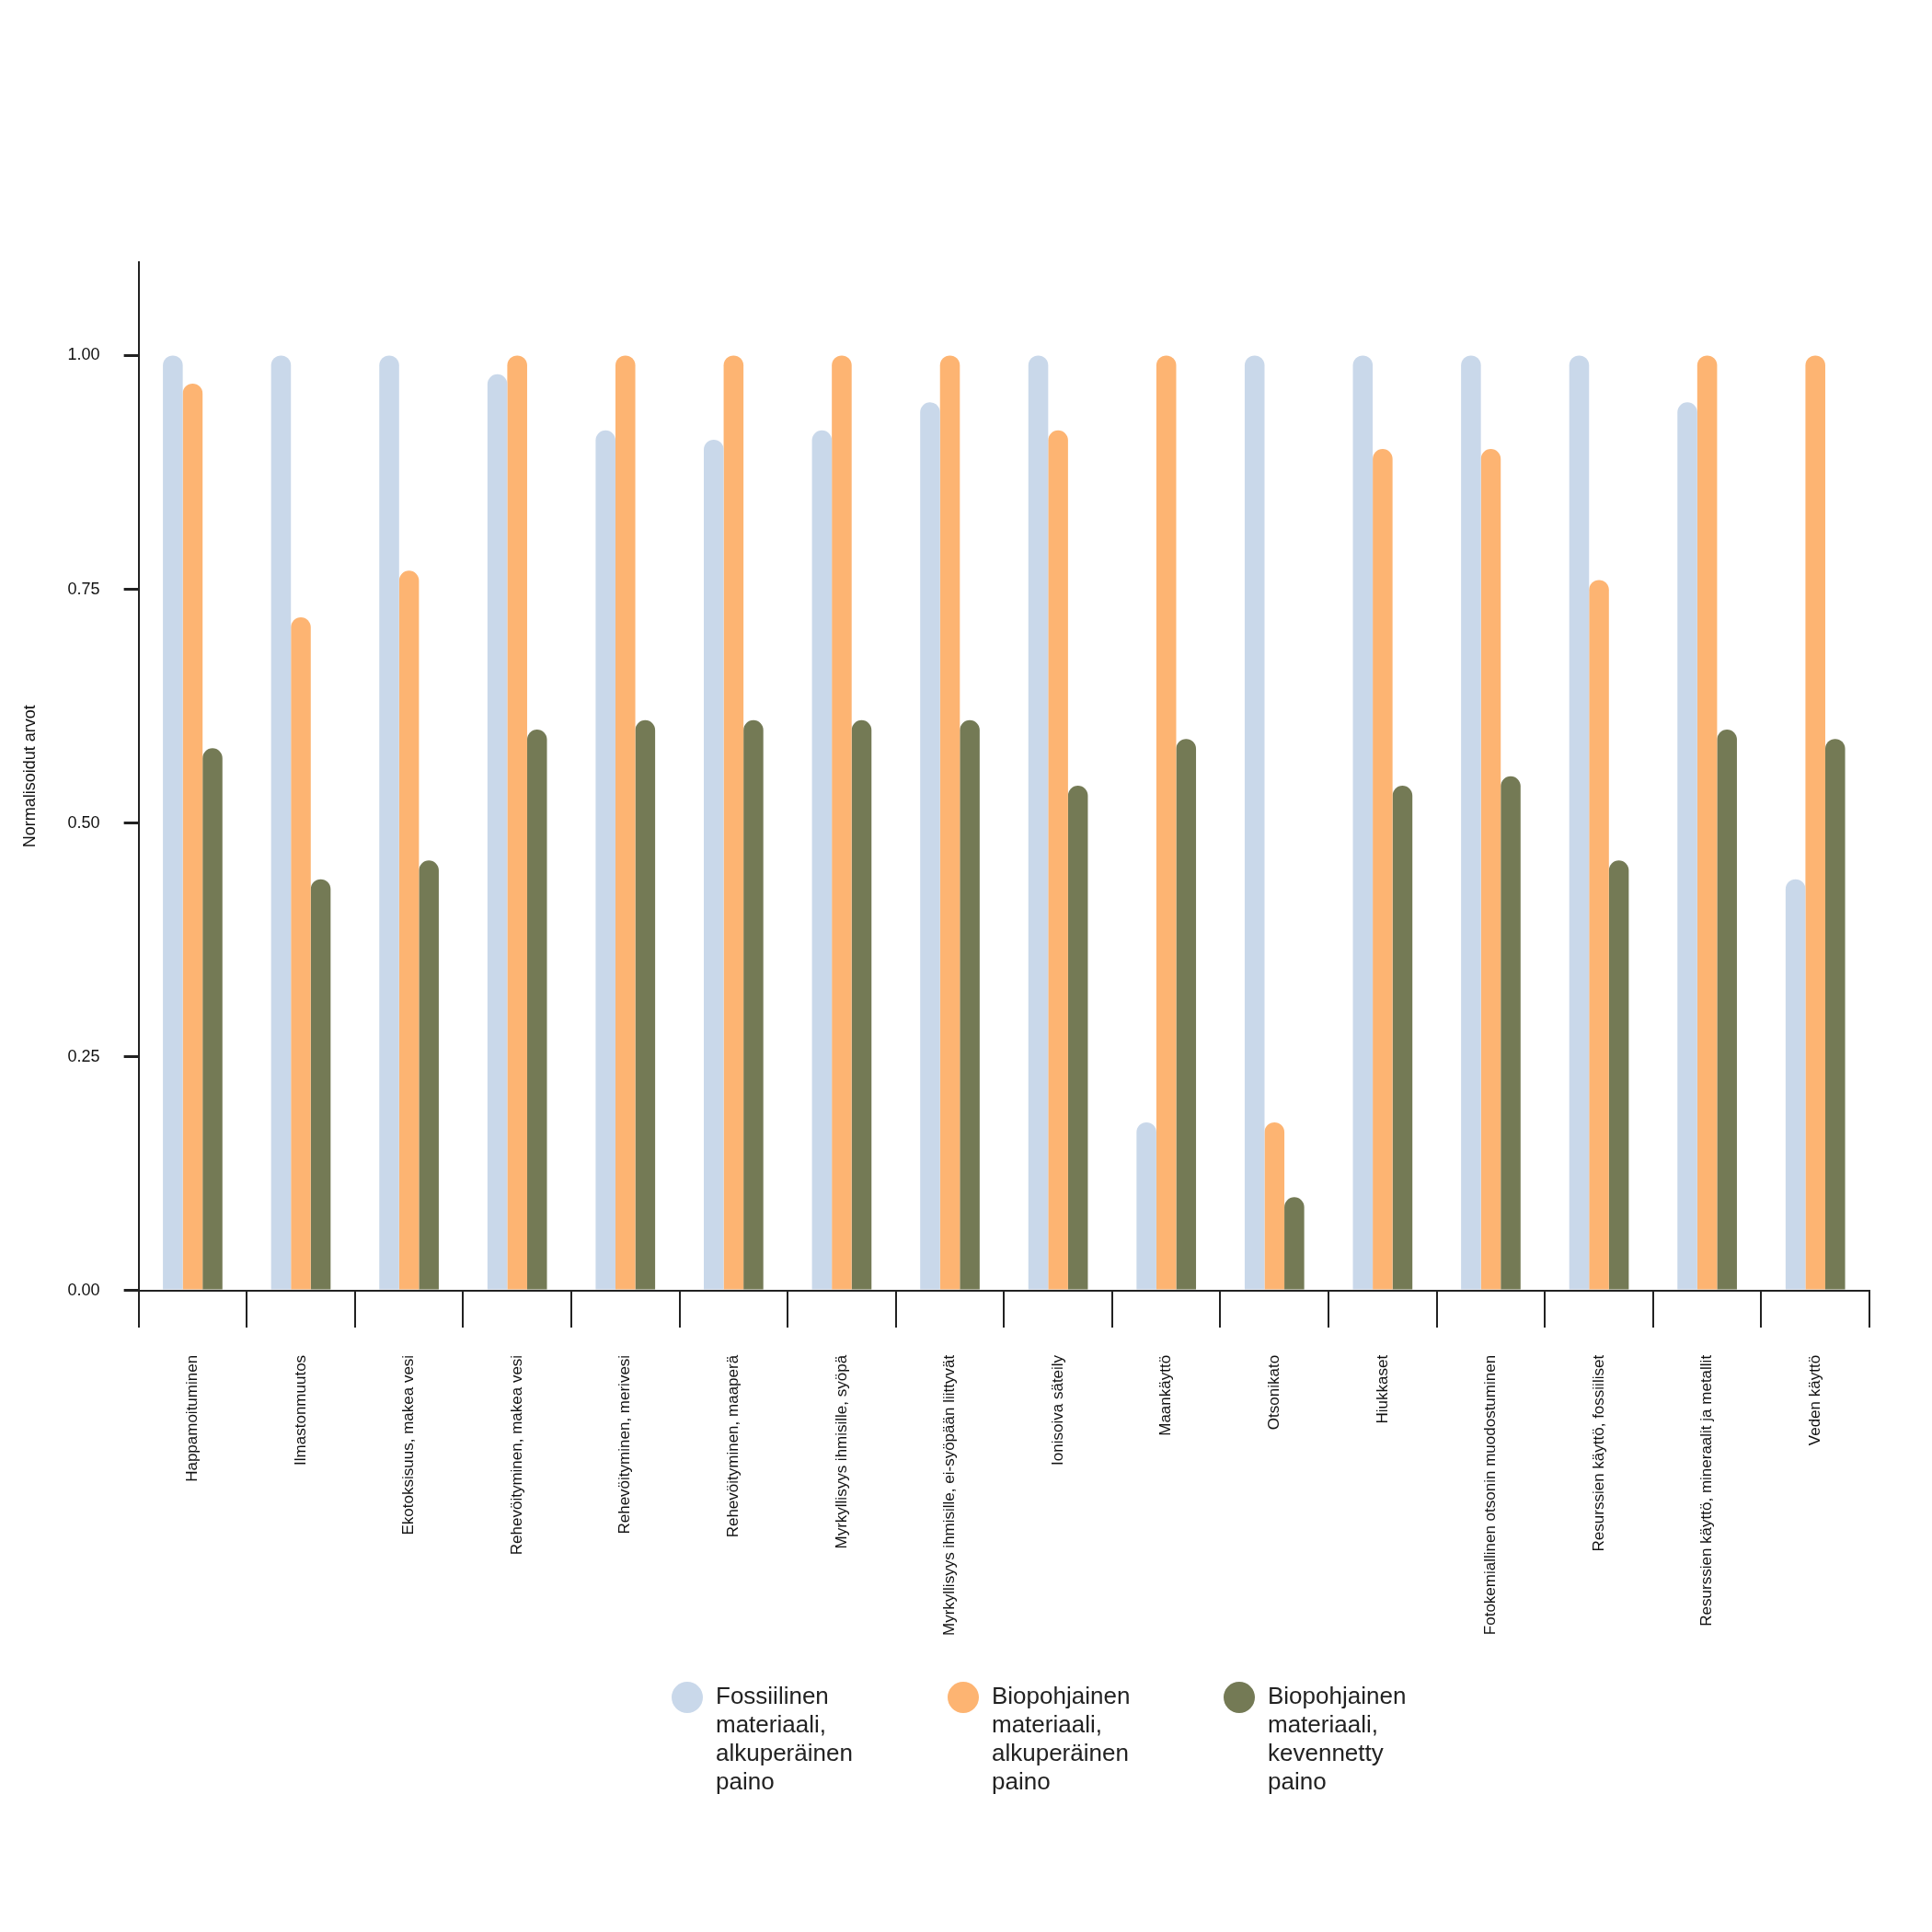  What do you see at coordinates (83, 1055) in the screenshot?
I see `y-tick-label: 0.25` at bounding box center [83, 1055].